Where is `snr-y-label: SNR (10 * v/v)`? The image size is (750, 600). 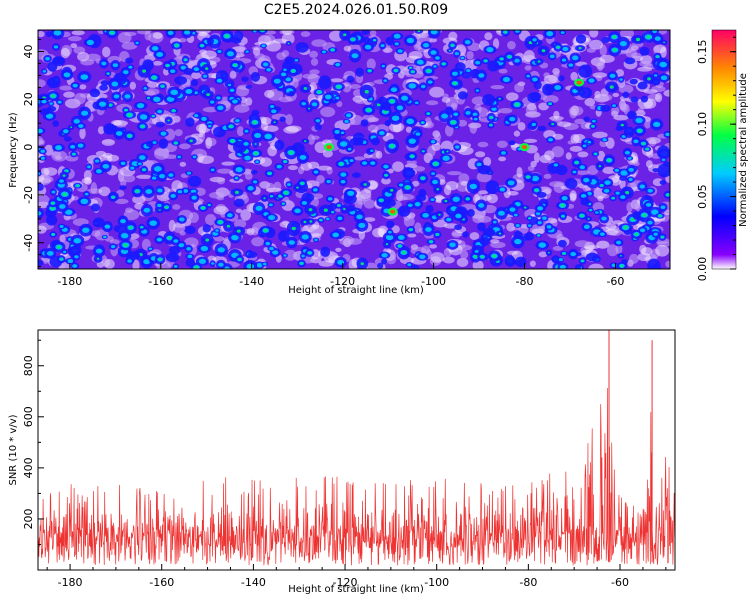 snr-y-label: SNR (10 * v/v) is located at coordinates (13, 449).